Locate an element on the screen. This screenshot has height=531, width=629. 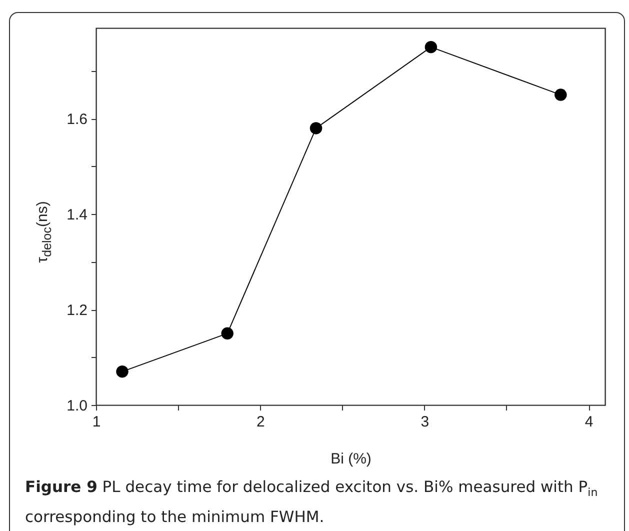
x-tick-label: 3 is located at coordinates (425, 422).